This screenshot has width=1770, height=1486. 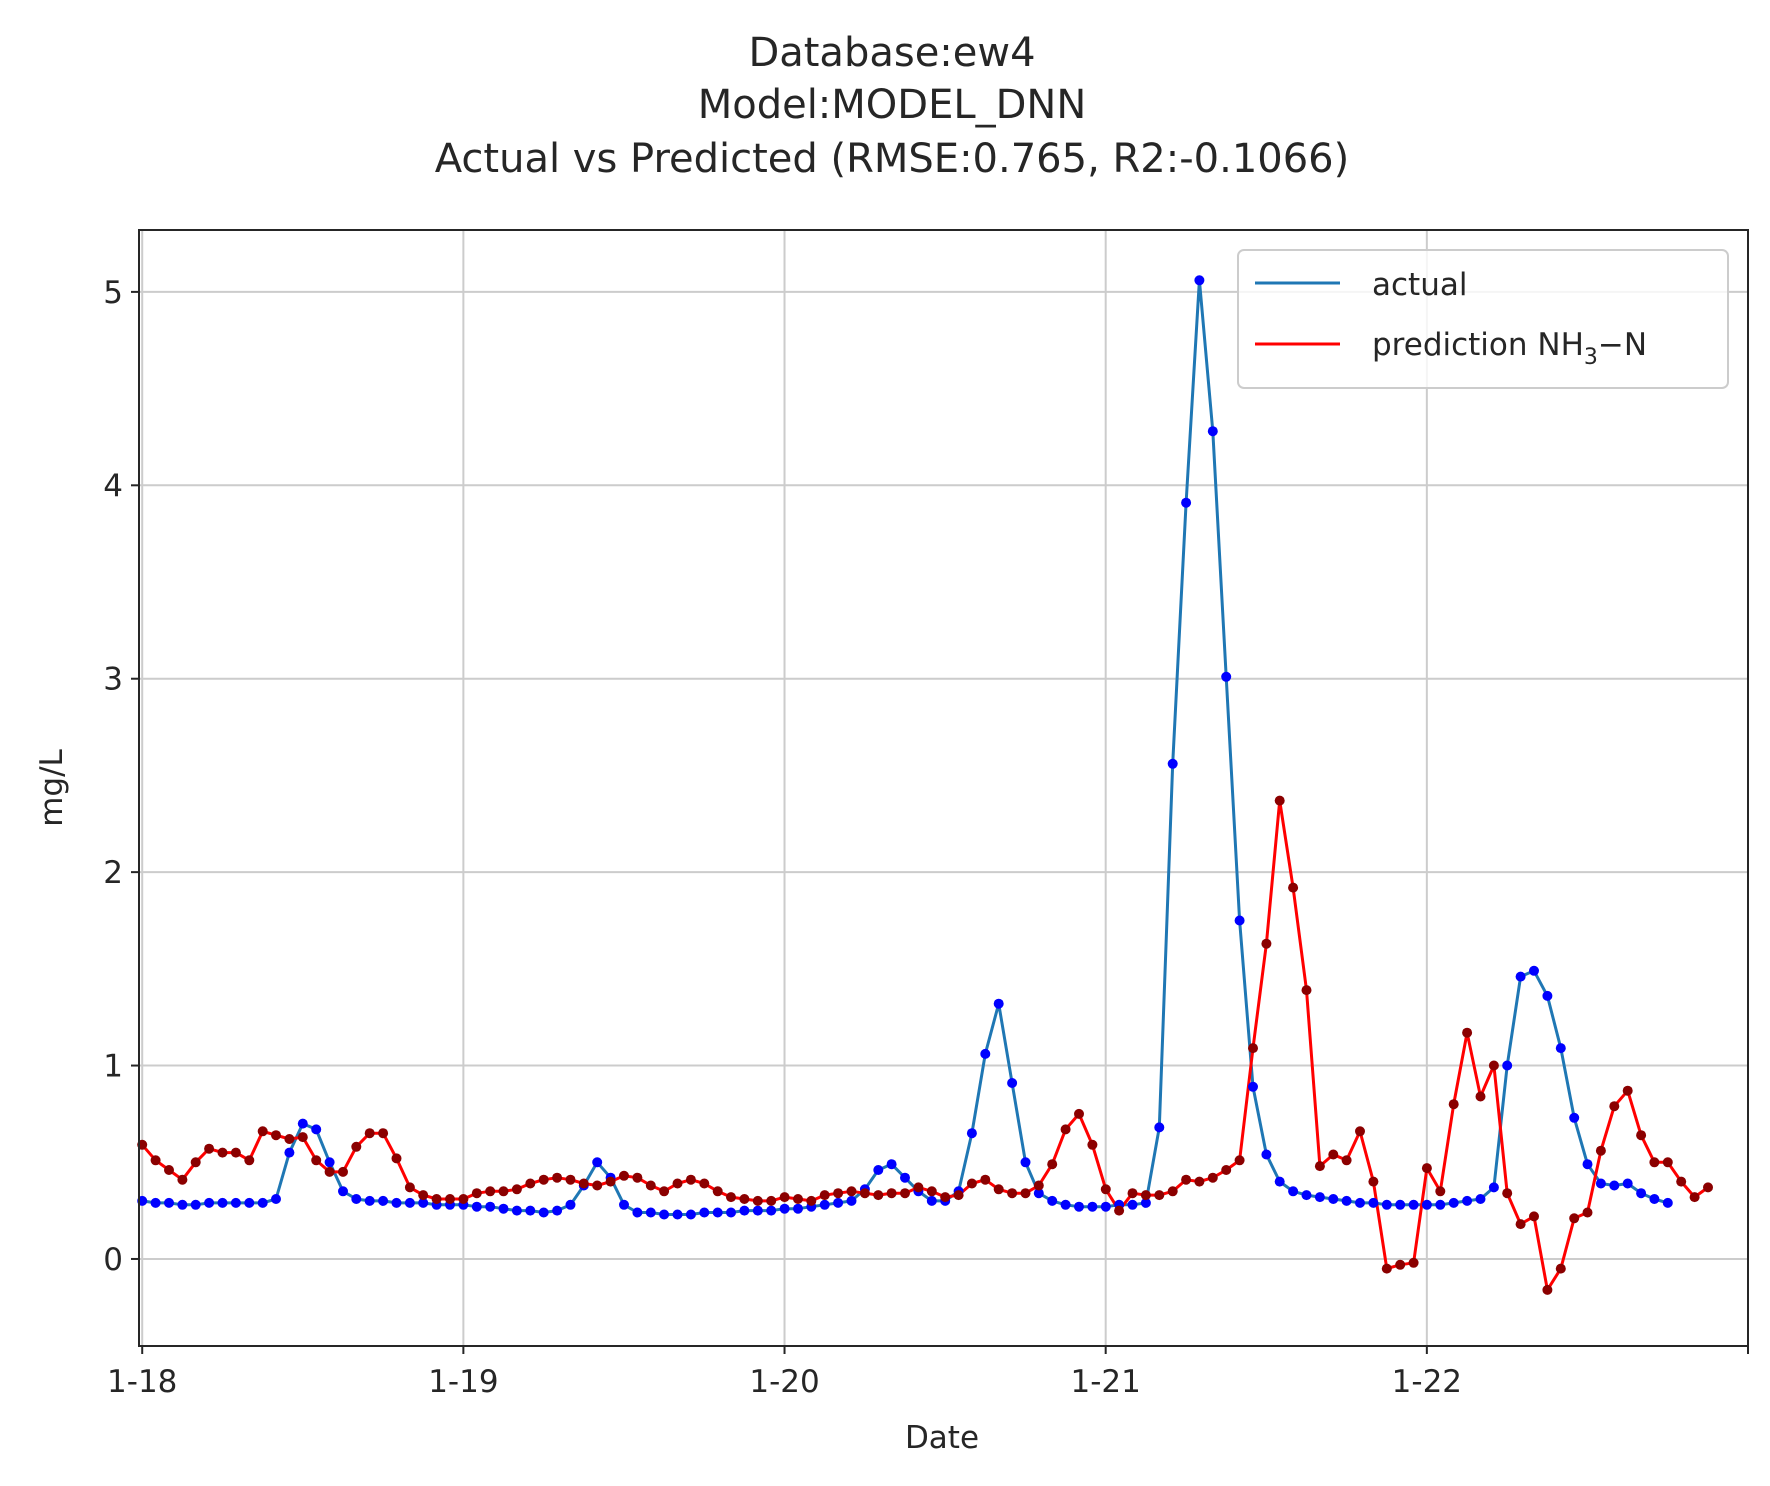 What do you see at coordinates (892, 105) in the screenshot?
I see `title-line-2: Model:MODEL_DNN` at bounding box center [892, 105].